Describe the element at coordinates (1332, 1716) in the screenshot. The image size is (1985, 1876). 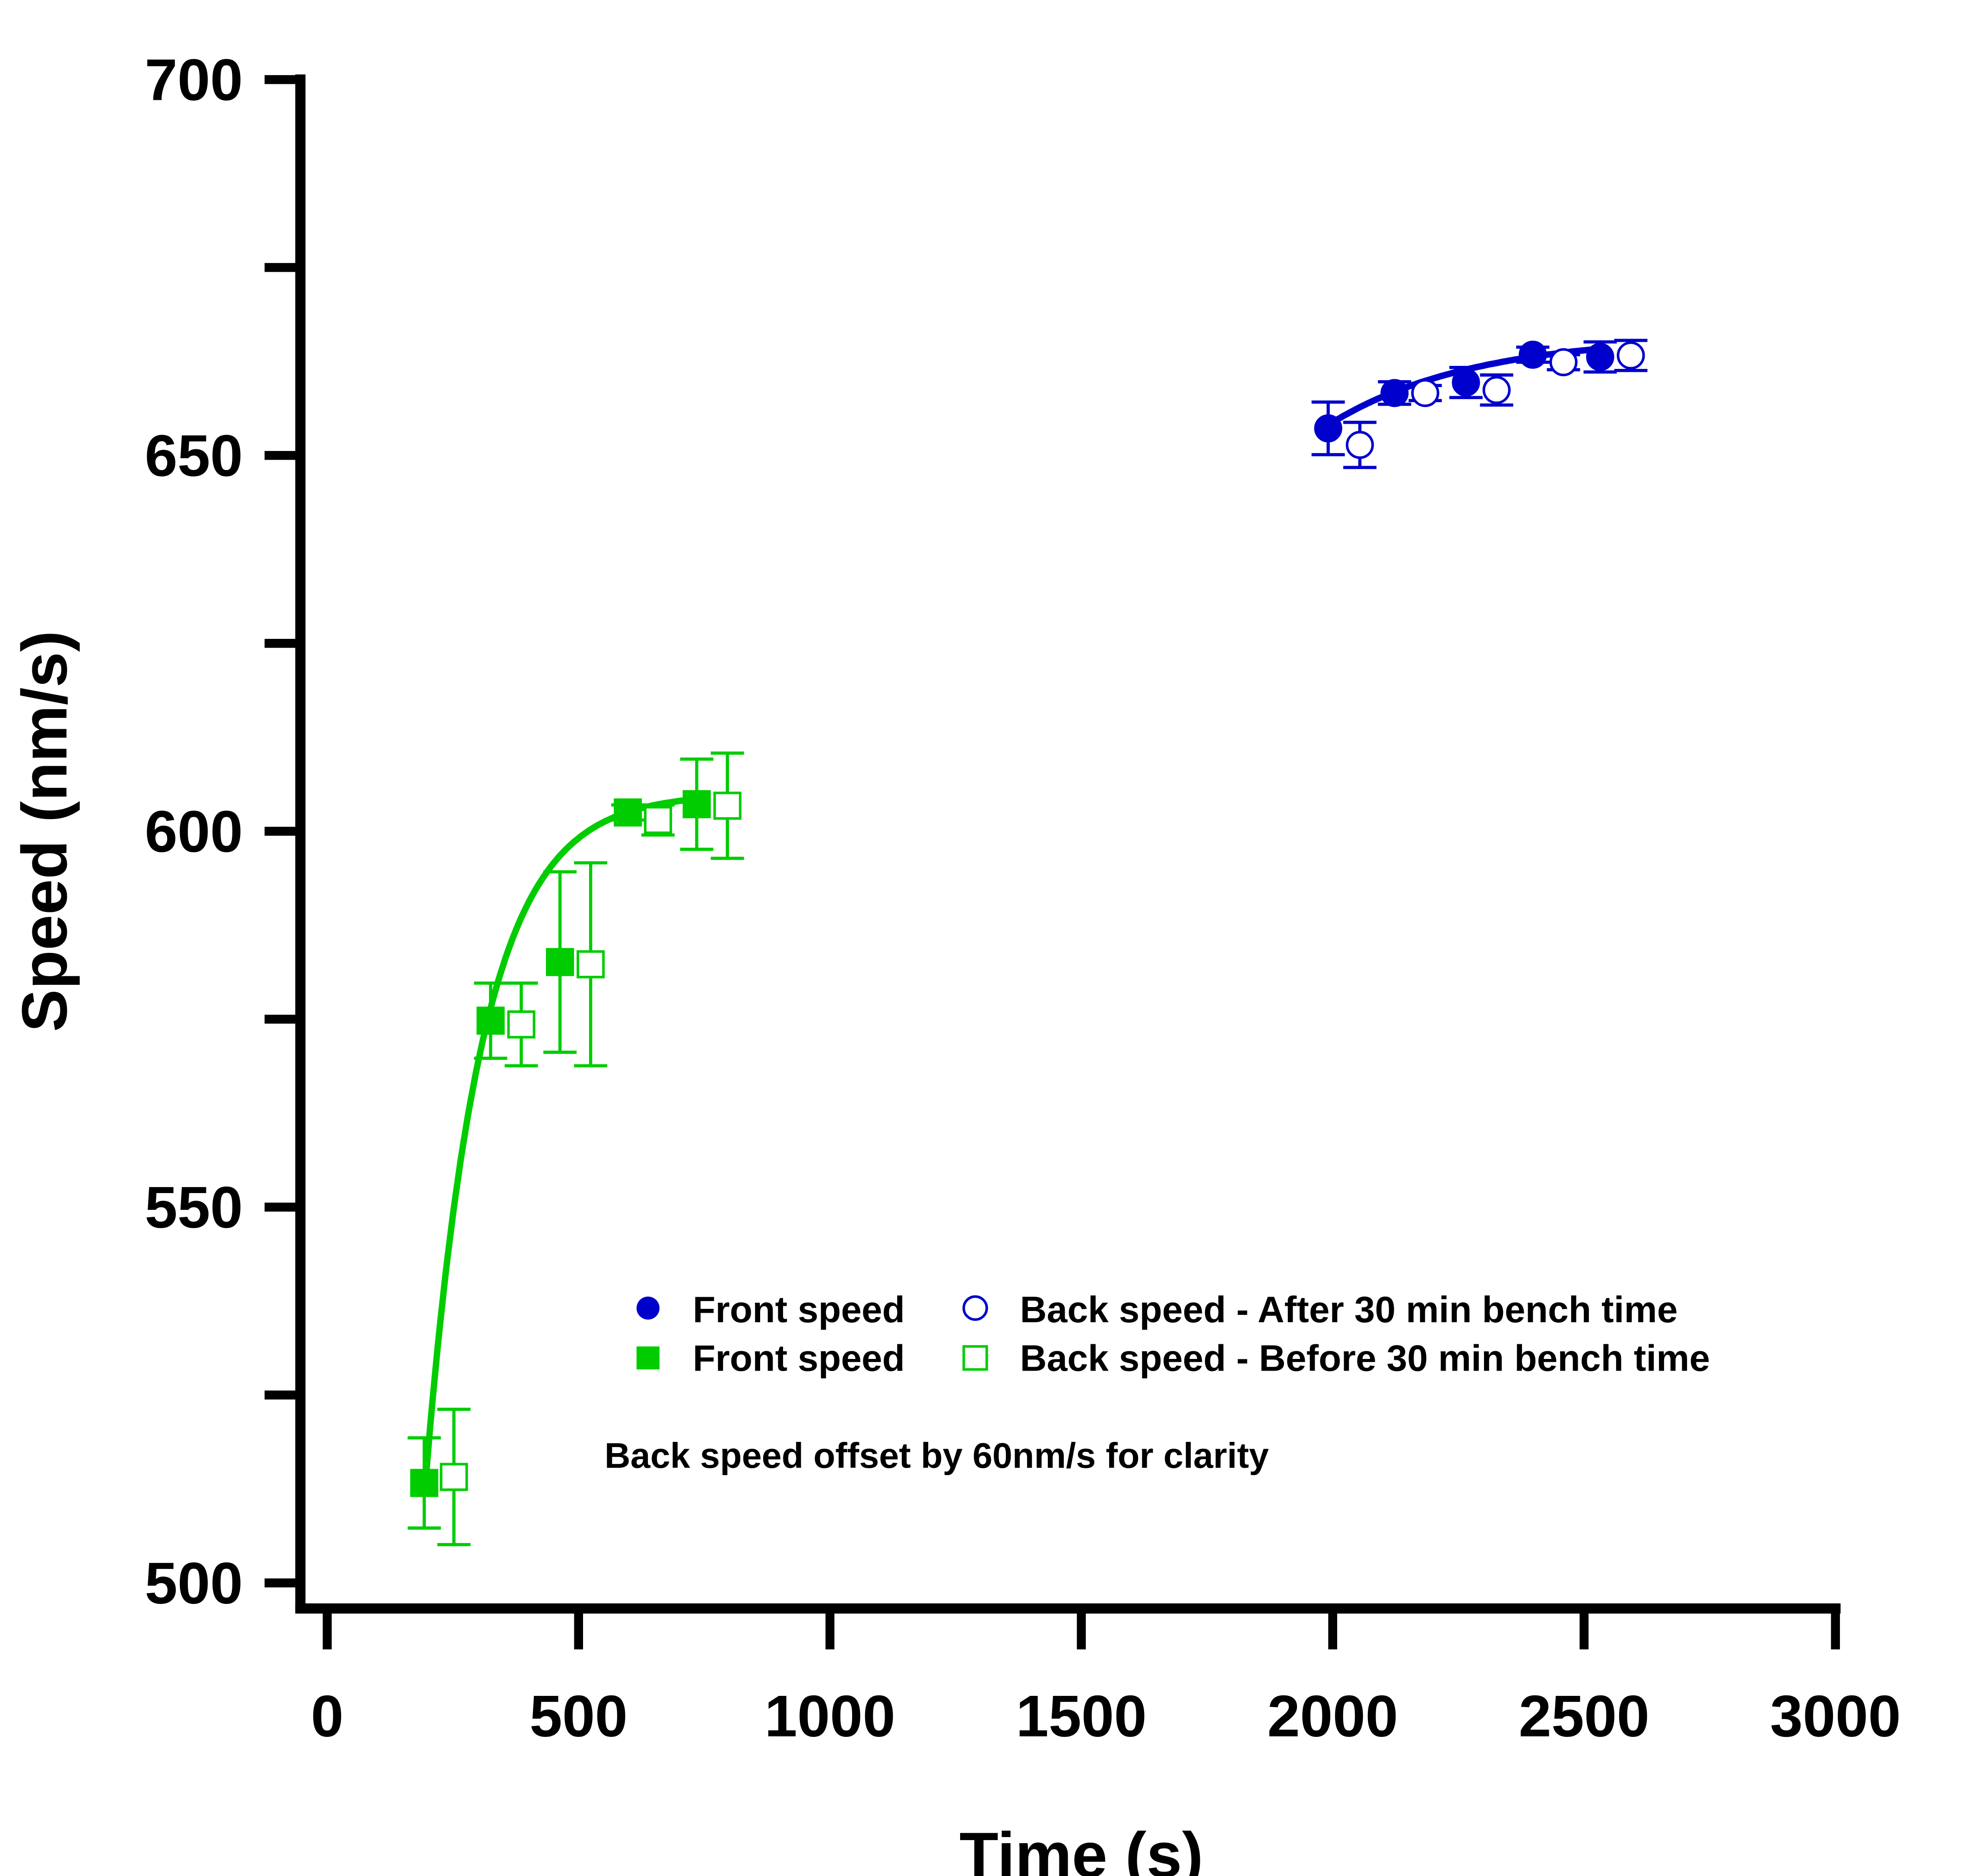
I see `x-tick-label: 2000` at that location.